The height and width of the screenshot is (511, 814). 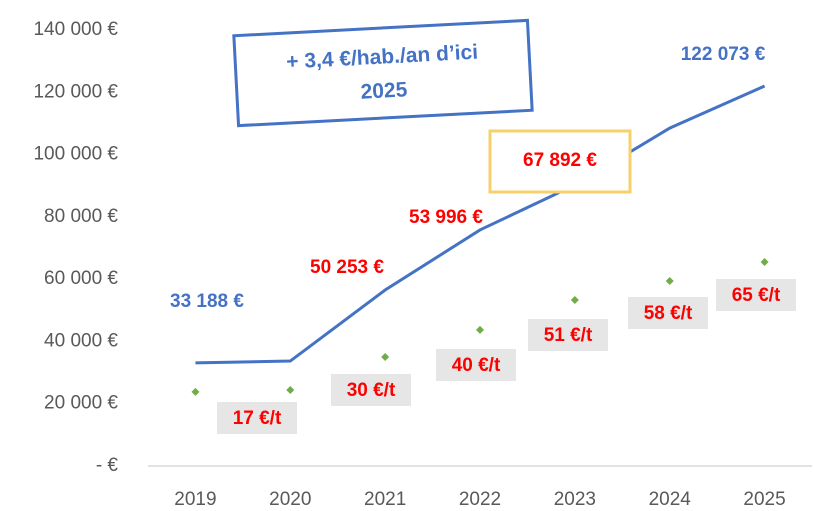 I want to click on x-tick-label: 2019, so click(x=195, y=499).